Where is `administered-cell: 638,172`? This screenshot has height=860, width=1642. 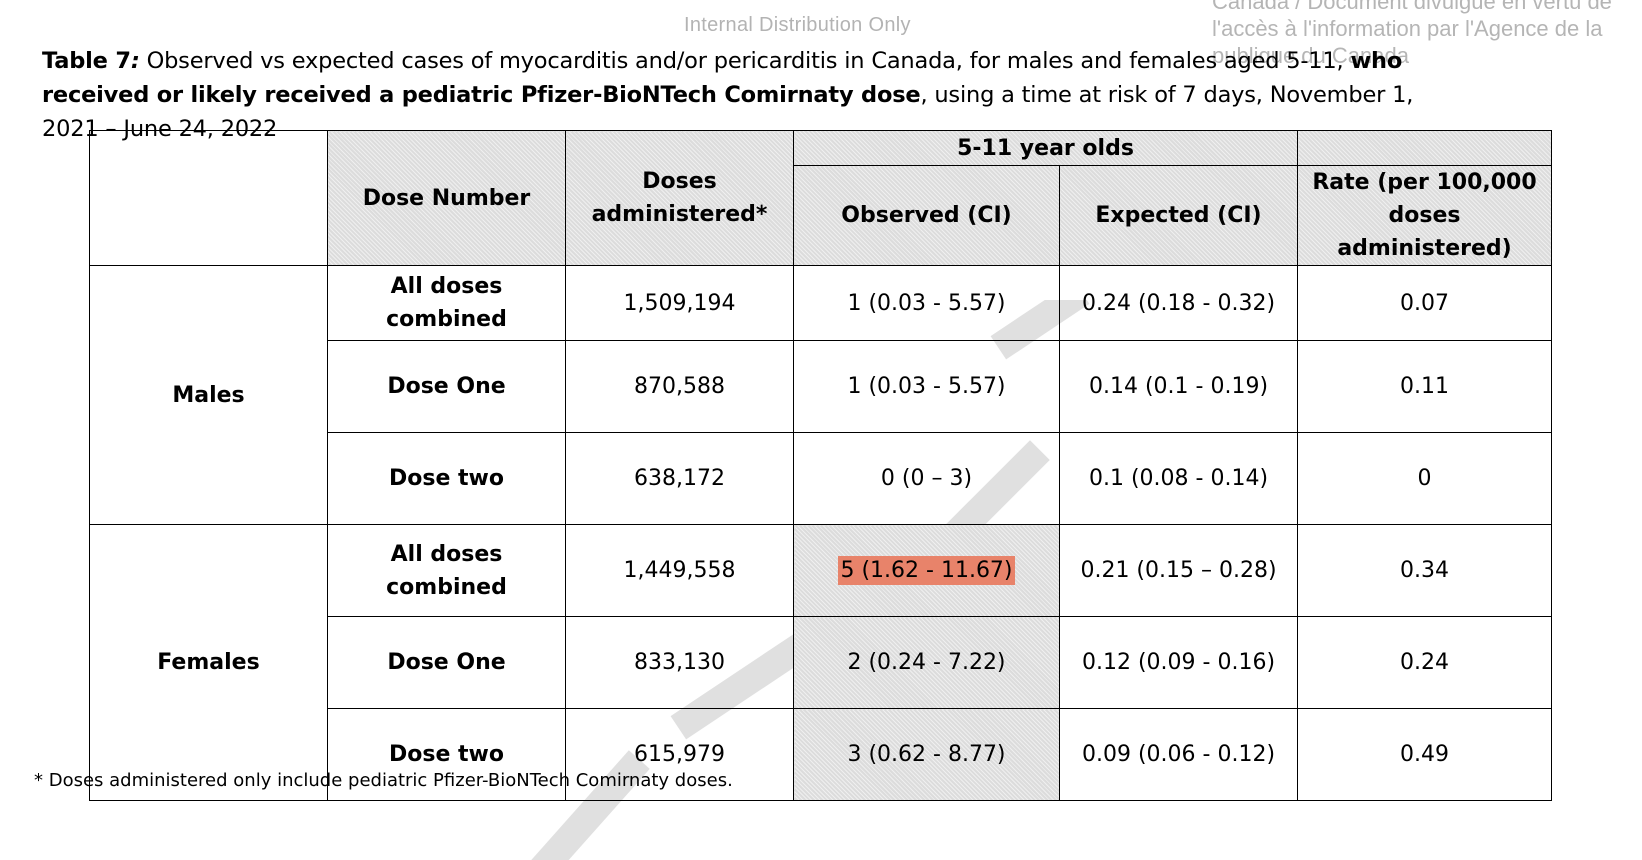 administered-cell: 638,172 is located at coordinates (679, 478).